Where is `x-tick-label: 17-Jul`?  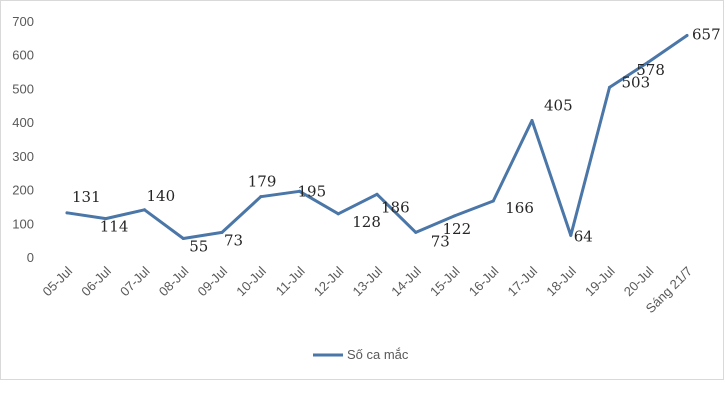
x-tick-label: 17-Jul is located at coordinates (522, 281).